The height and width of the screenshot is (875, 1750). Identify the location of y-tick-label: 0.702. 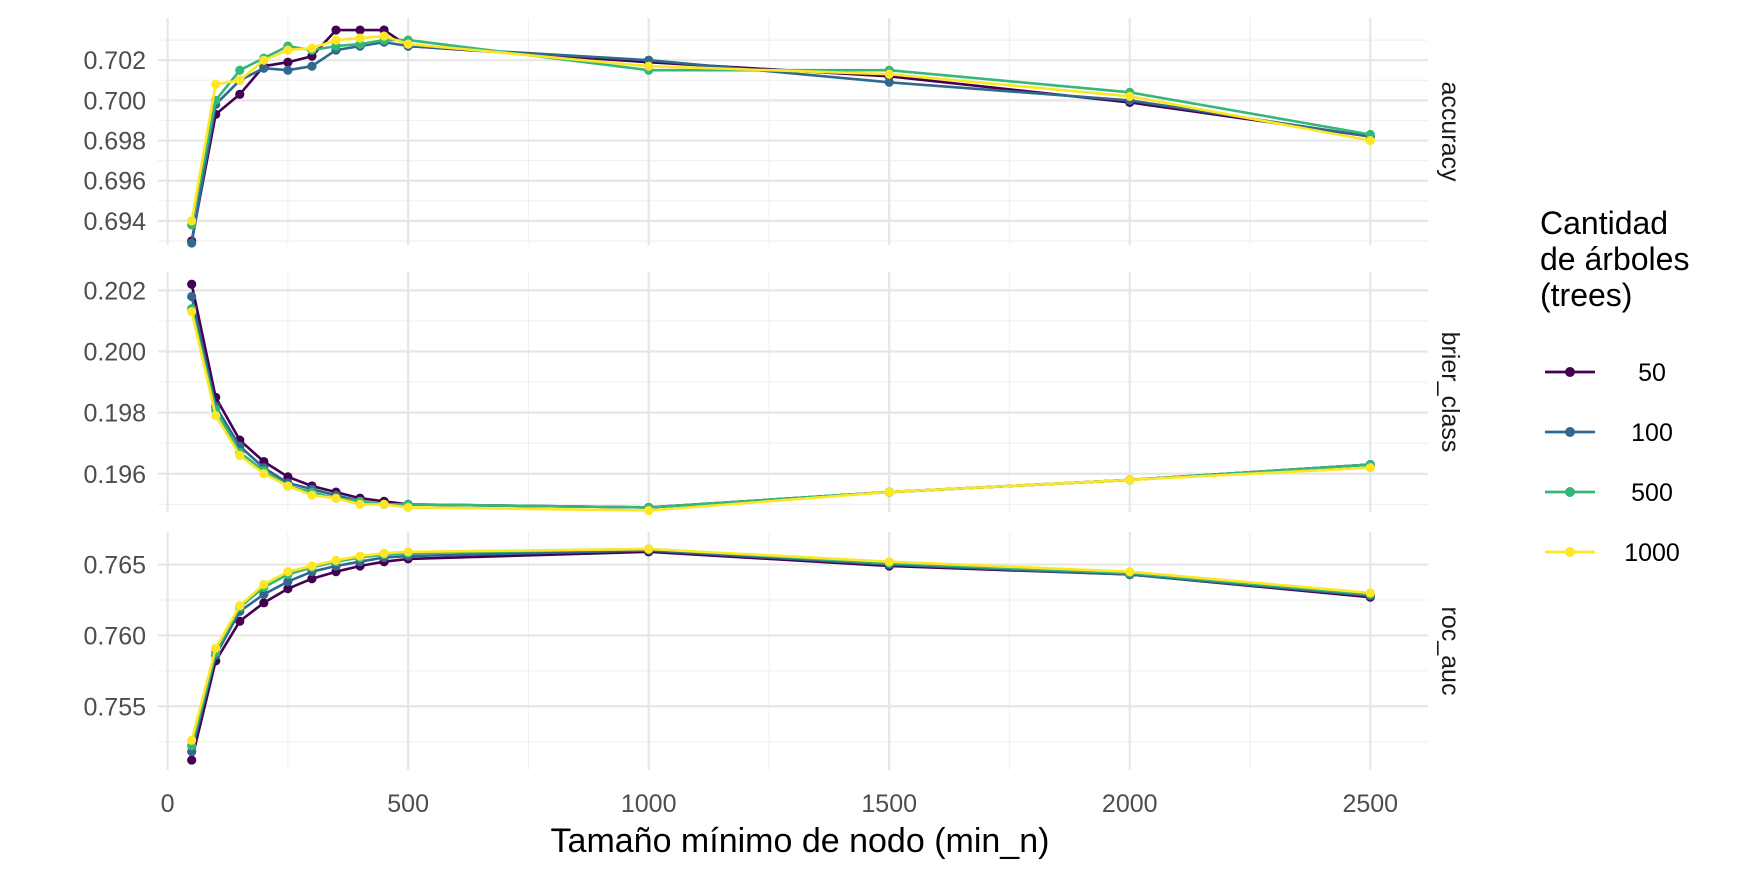
(114, 61).